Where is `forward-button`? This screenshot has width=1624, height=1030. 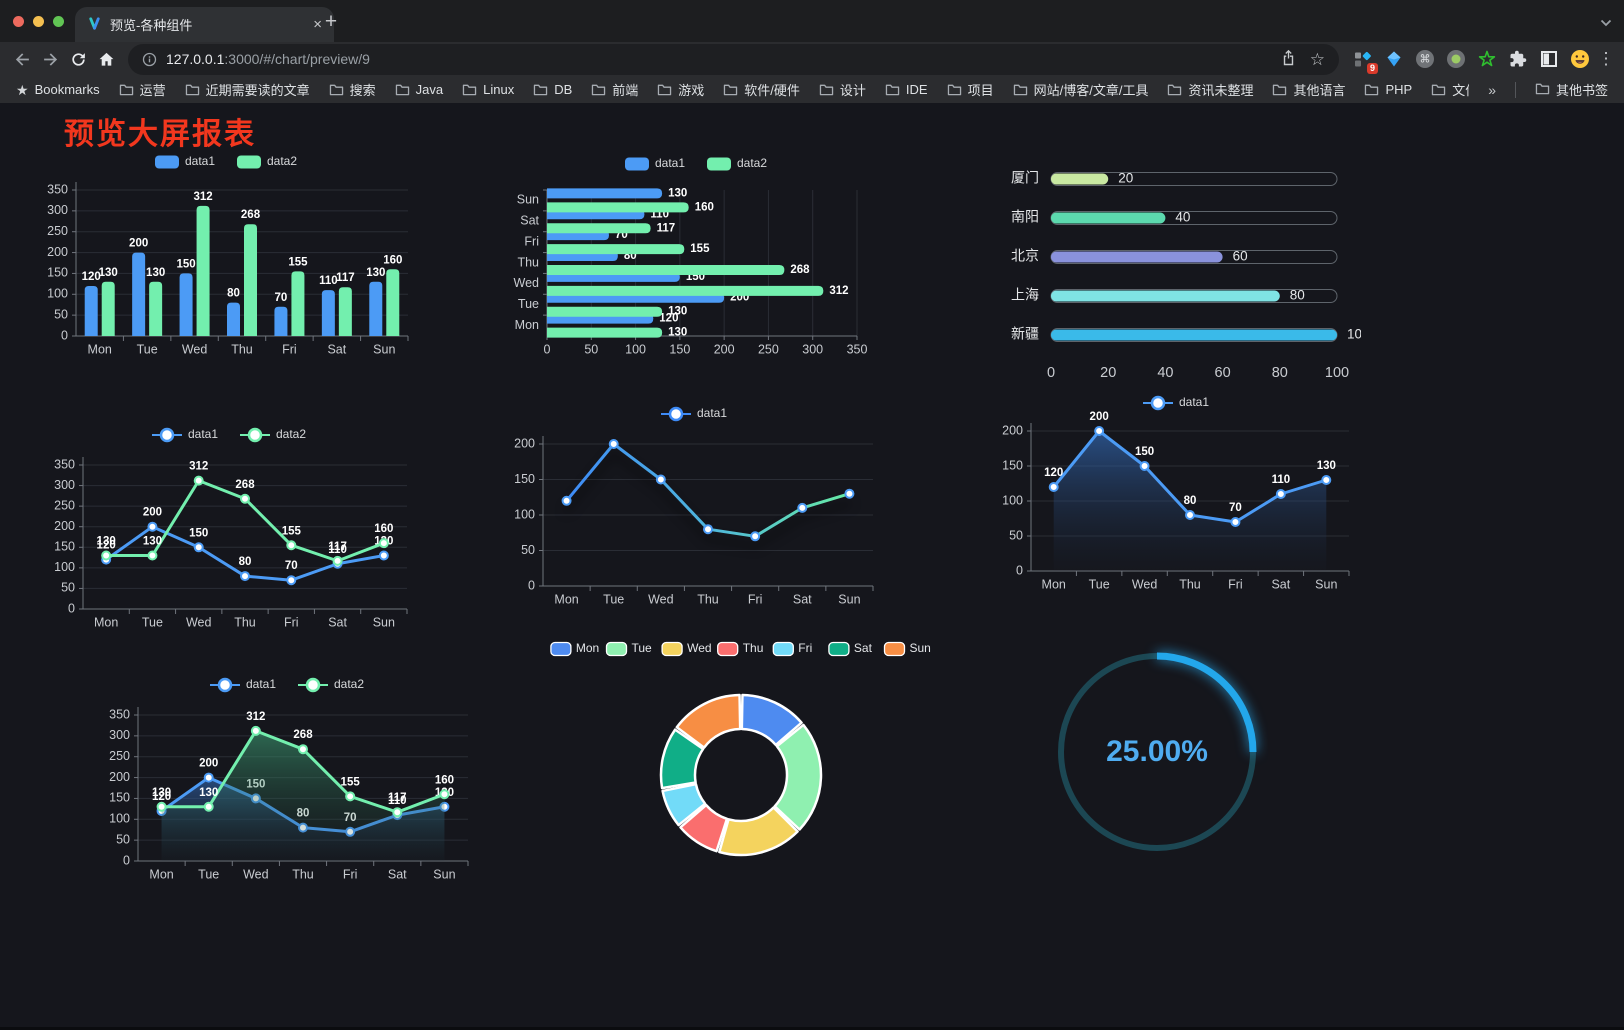
forward-button is located at coordinates (50, 59).